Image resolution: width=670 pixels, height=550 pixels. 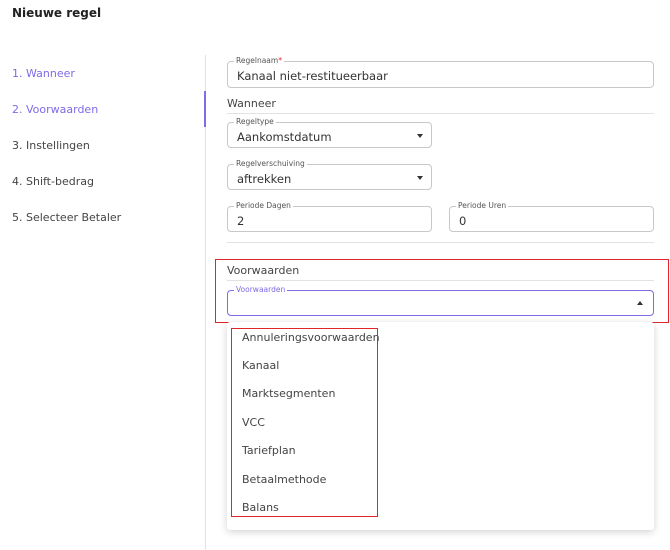 I want to click on field-value: Kanaal niet-restitueerbaar, so click(x=312, y=76).